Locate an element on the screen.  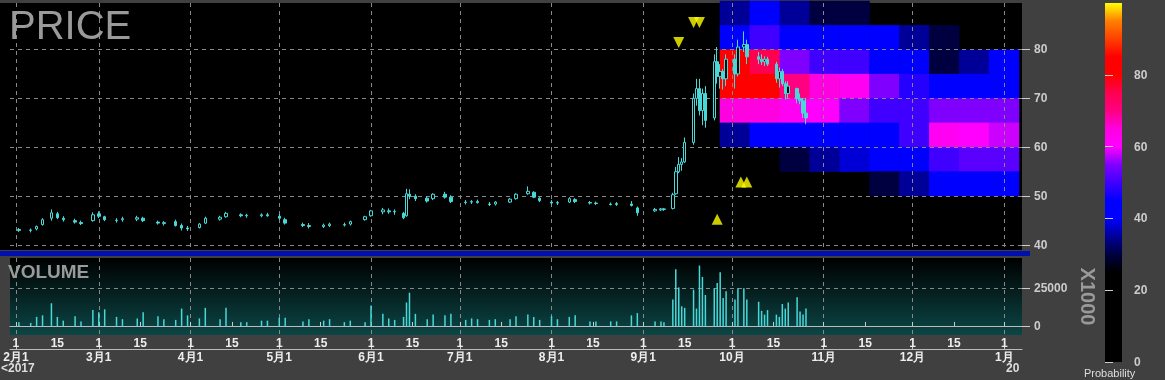
y-tick-label: 80 is located at coordinates (1041, 49).